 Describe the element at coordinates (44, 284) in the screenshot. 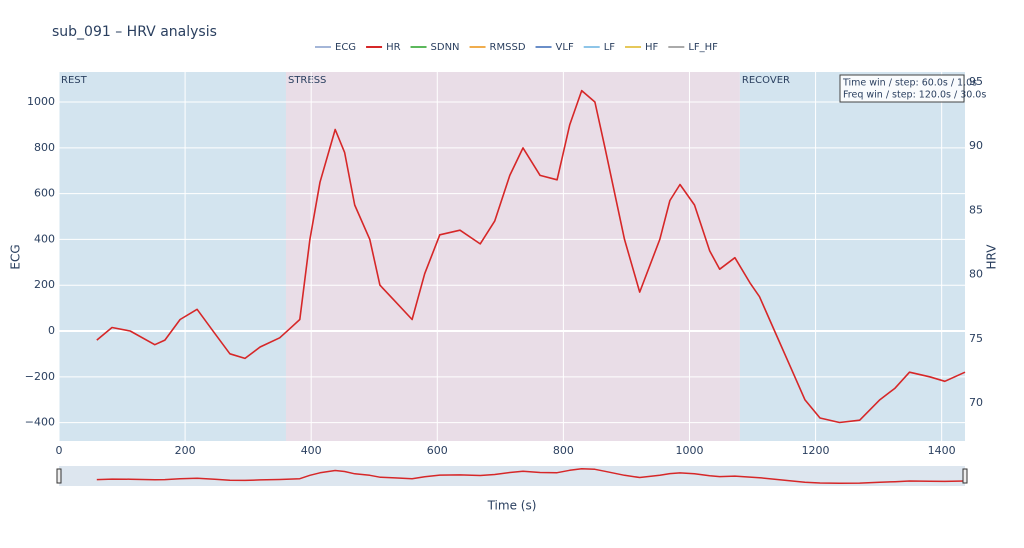

I see `y-tick-label: 200` at that location.